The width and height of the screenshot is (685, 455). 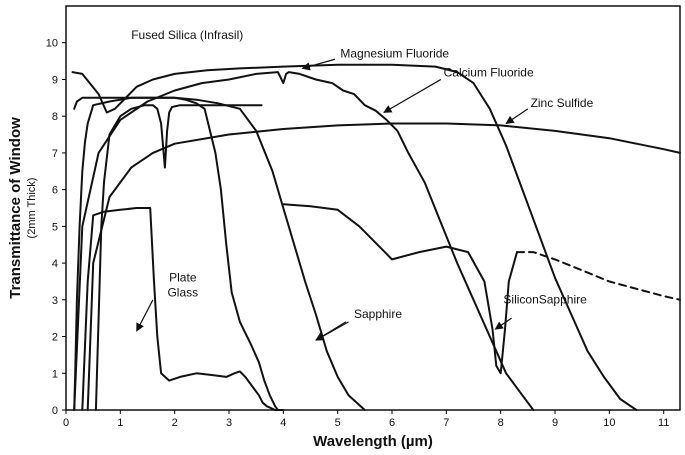 I want to click on x-axis-title: Wavelength (µm), so click(x=373, y=441).